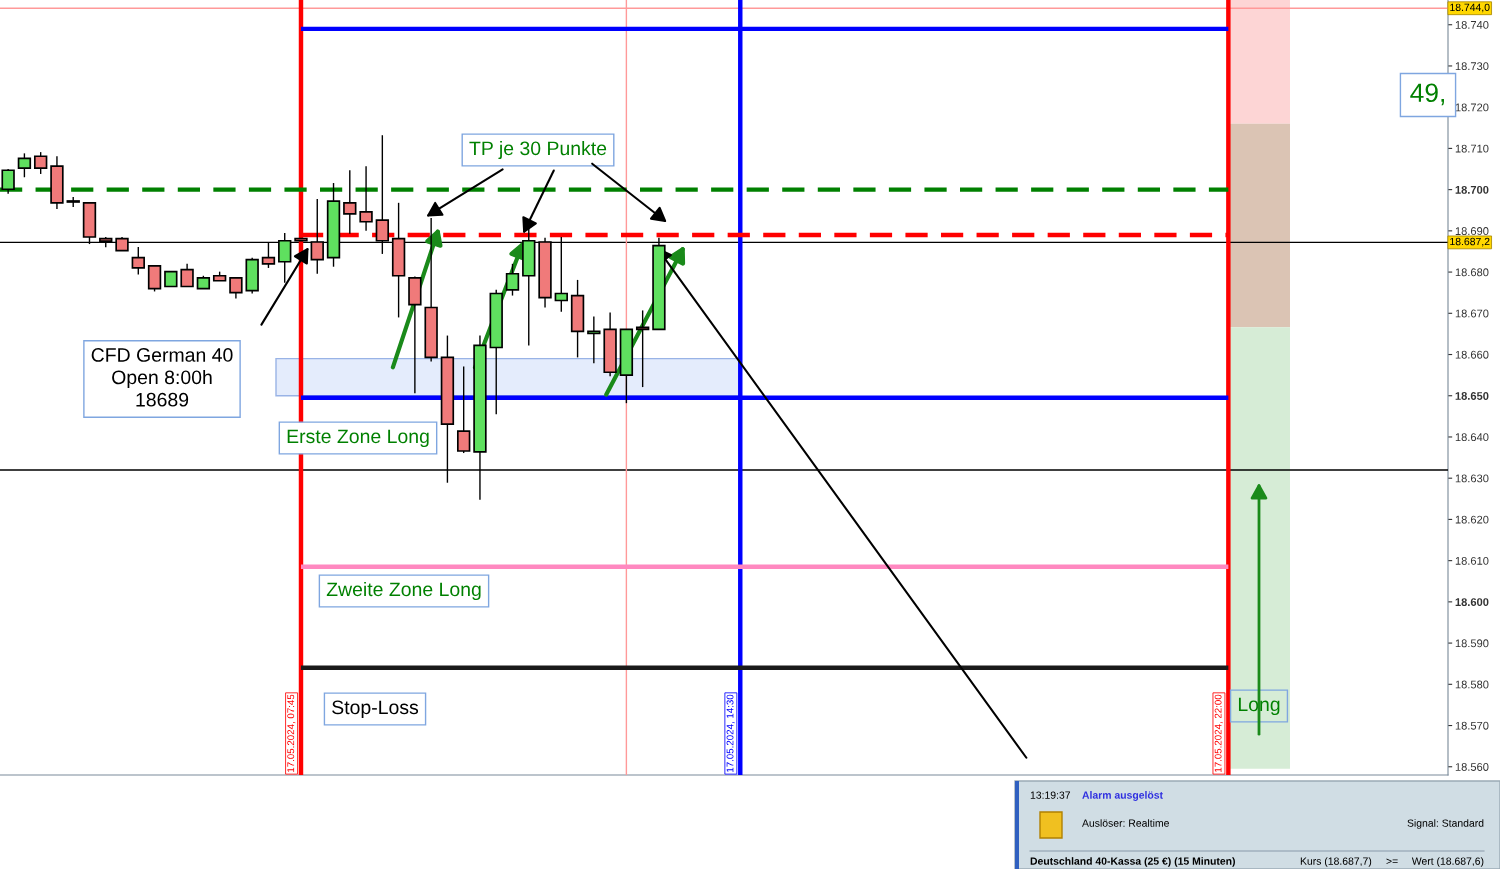  What do you see at coordinates (1336, 862) in the screenshot?
I see `text: Kurs (18.687,7)` at bounding box center [1336, 862].